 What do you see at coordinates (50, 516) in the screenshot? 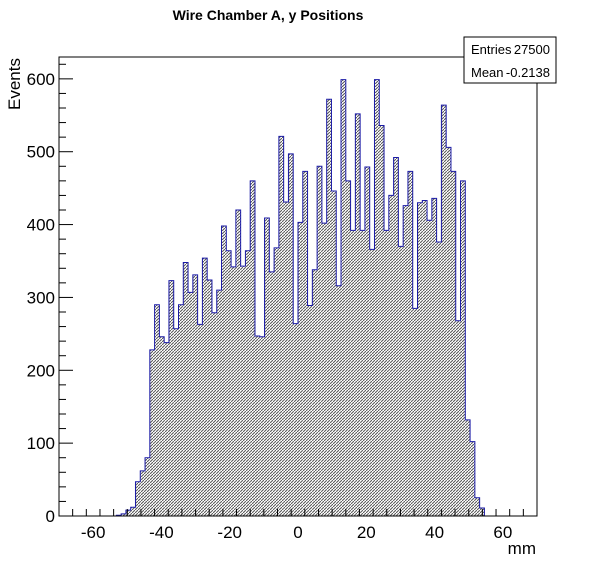
I see `y-tick-label: 0` at bounding box center [50, 516].